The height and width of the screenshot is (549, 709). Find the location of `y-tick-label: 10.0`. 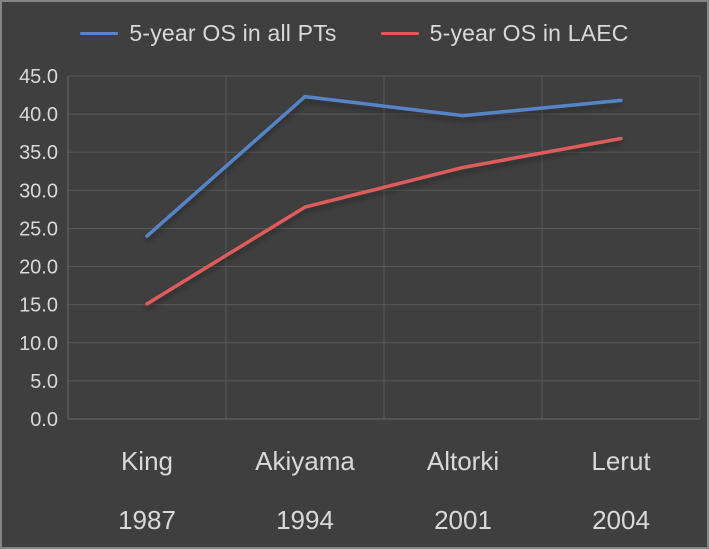

y-tick-label: 10.0 is located at coordinates (38, 344).